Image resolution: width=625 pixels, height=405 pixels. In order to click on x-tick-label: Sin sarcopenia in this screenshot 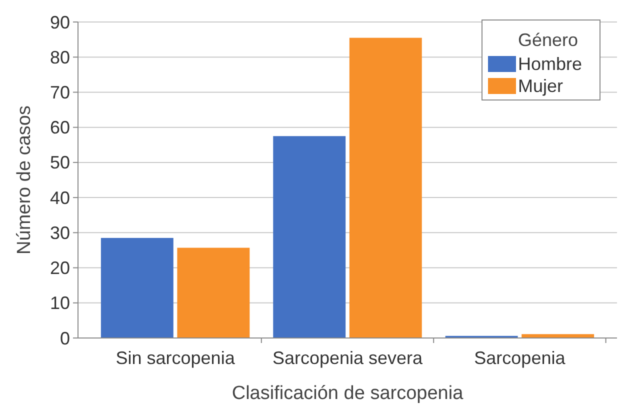, I will do `click(176, 358)`.